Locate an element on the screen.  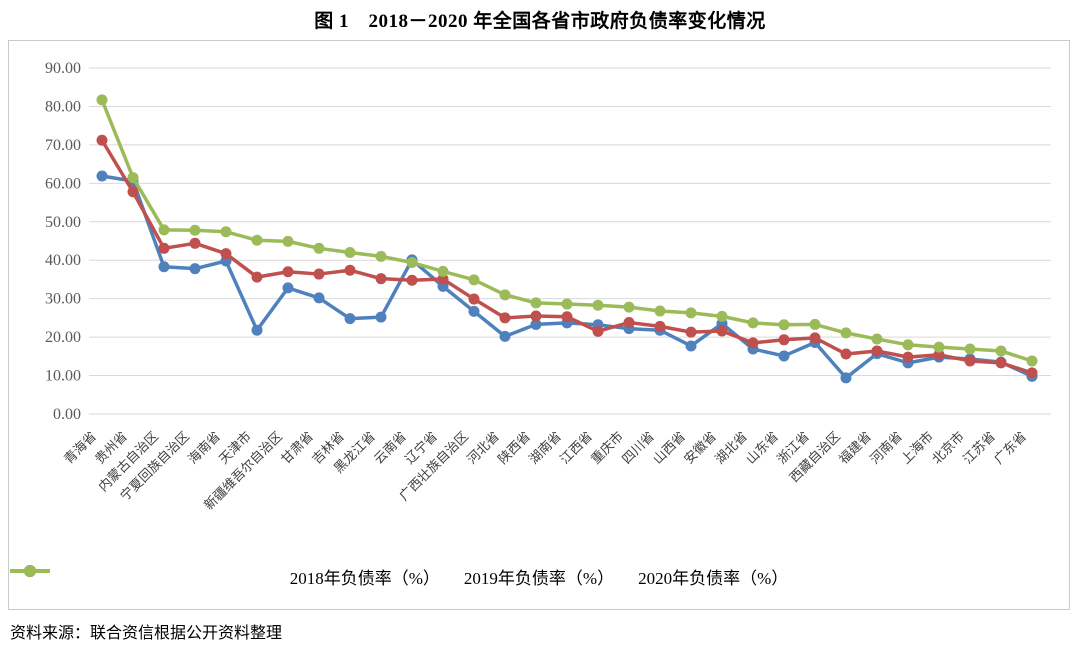
x-tick-label: 青海省 is located at coordinates (80, 448).